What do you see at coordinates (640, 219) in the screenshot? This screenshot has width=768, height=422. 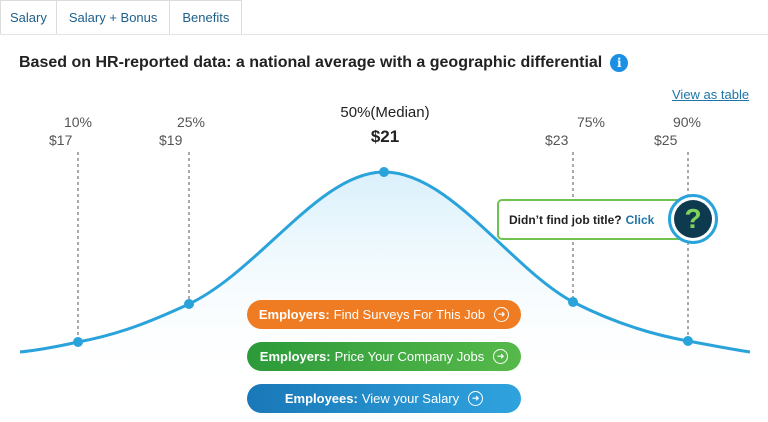 I see `job-title-click-link: Click` at bounding box center [640, 219].